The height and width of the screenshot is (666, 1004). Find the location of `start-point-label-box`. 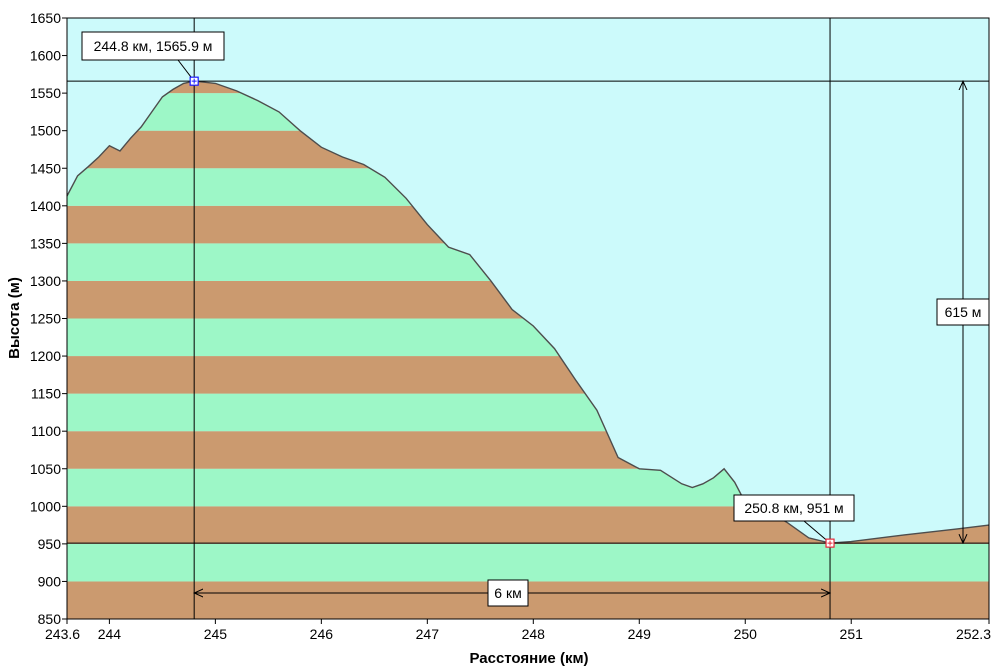

start-point-label-box is located at coordinates (153, 46).